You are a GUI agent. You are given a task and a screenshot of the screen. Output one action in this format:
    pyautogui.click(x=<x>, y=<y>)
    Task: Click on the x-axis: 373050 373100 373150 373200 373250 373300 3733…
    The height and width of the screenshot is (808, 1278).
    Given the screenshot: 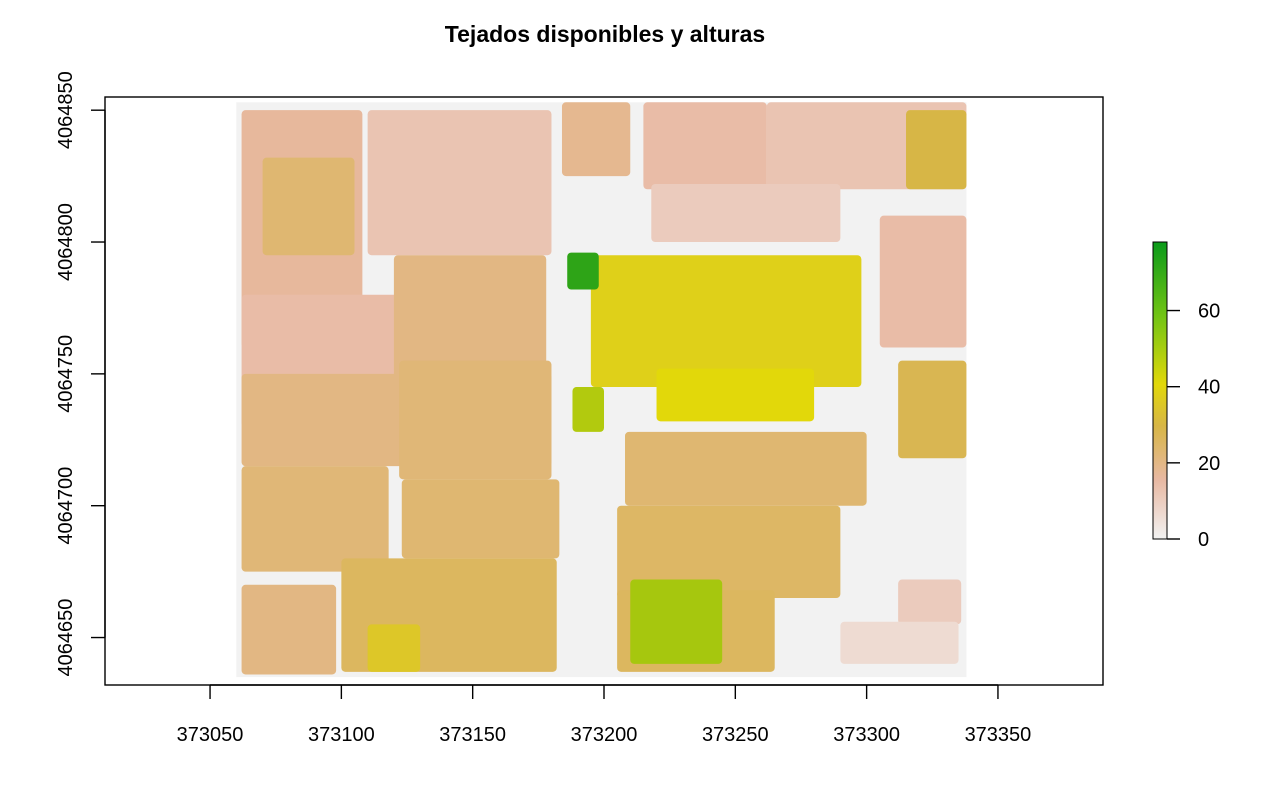 What is the action you would take?
    pyautogui.click(x=604, y=715)
    